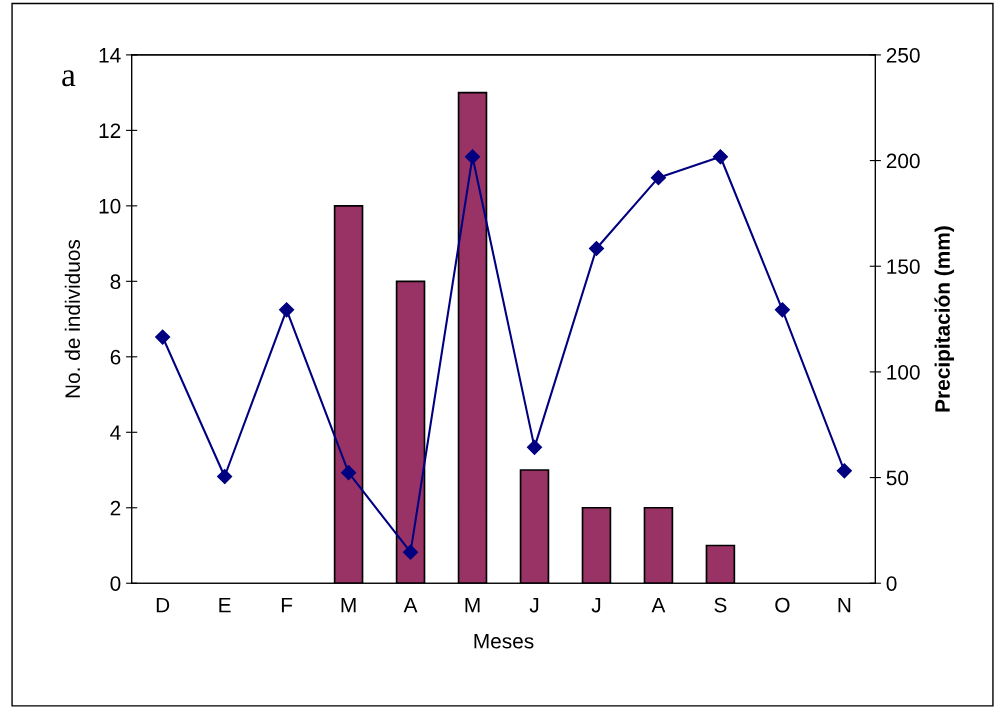 This screenshot has height=713, width=1005. What do you see at coordinates (110, 206) in the screenshot?
I see `y-tick-label: 10` at bounding box center [110, 206].